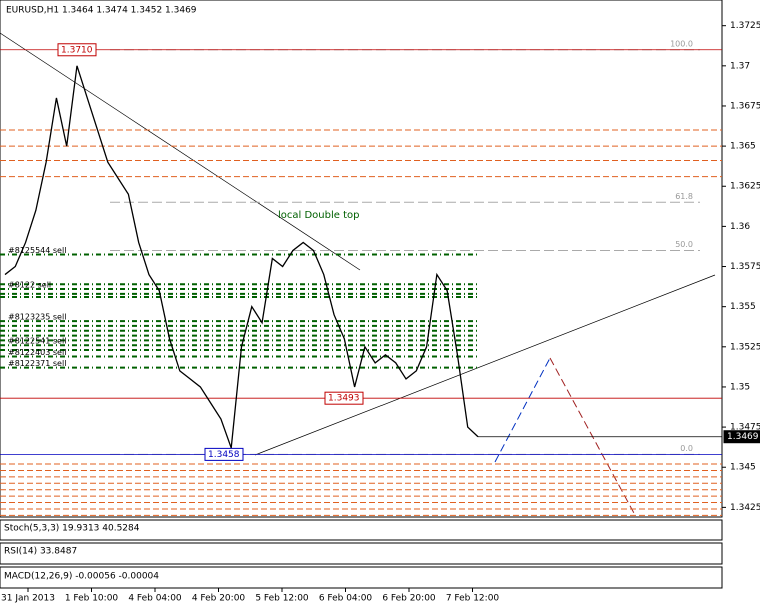 This screenshot has height=607, width=760. Describe the element at coordinates (743, 468) in the screenshot. I see `y-tick-label: 1.345` at that location.